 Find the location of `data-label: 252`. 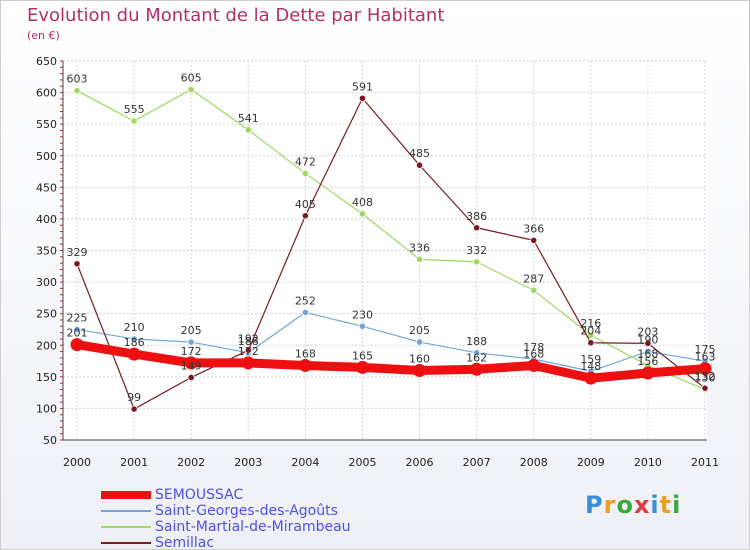

data-label: 252 is located at coordinates (305, 300).